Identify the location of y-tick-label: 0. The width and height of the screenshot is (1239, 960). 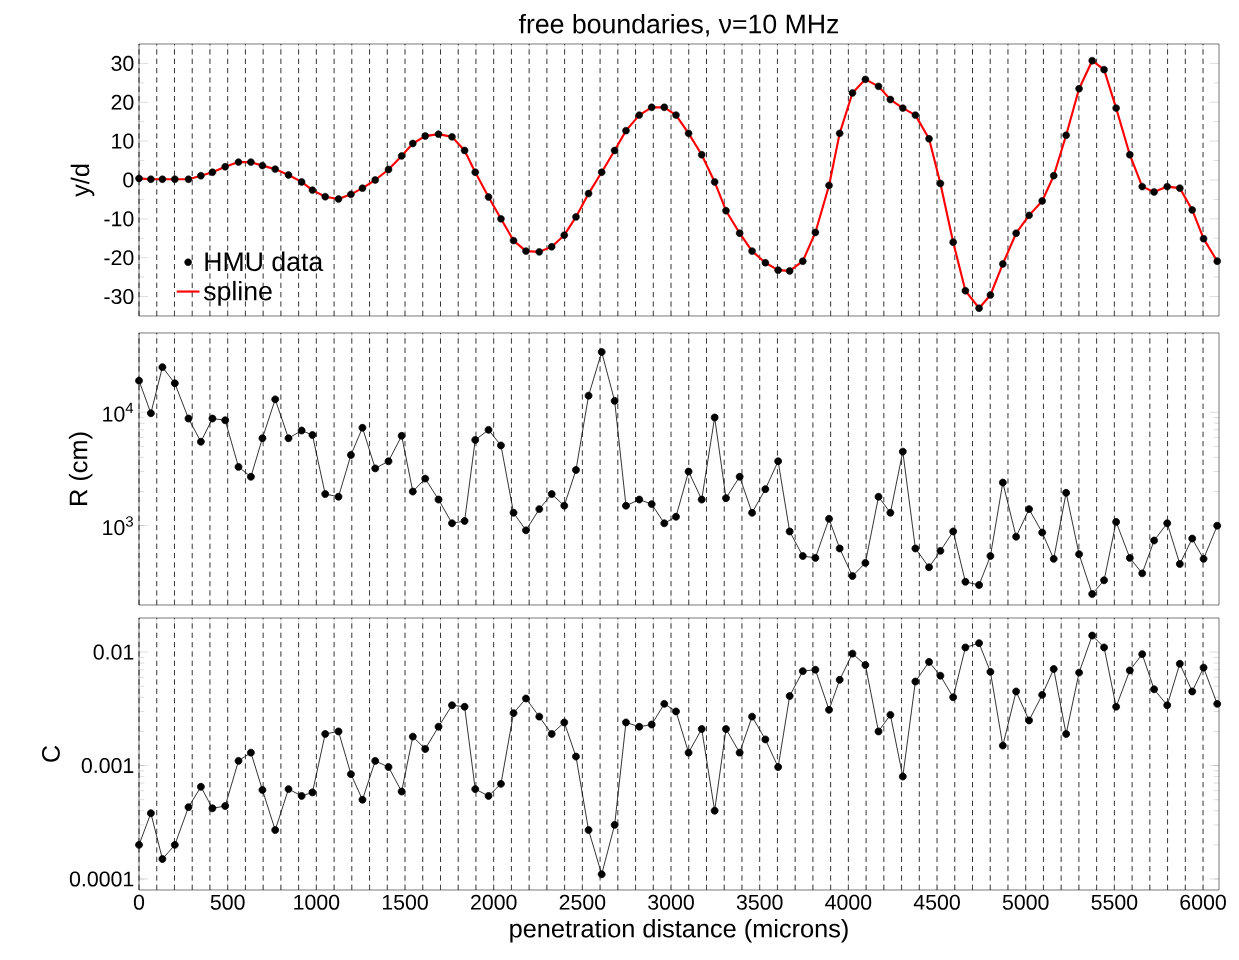
(128, 180).